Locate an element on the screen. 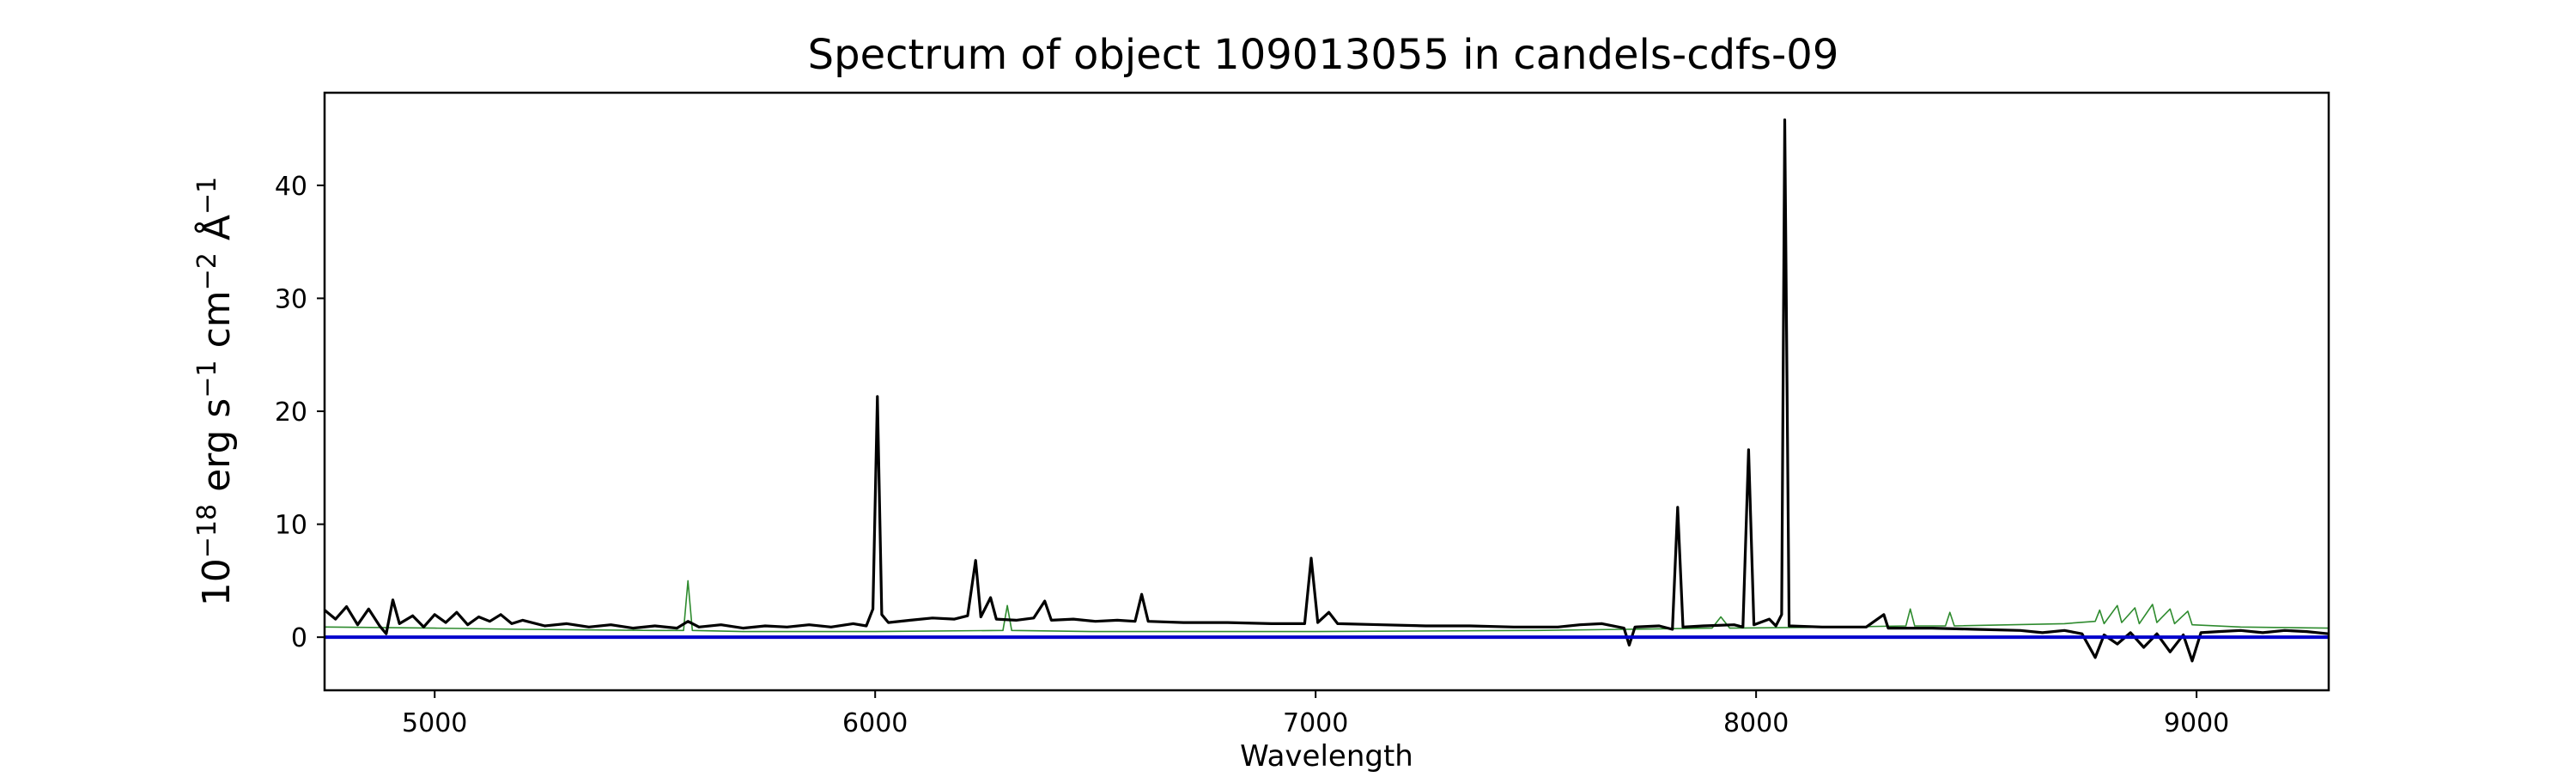 This screenshot has width=2576, height=777. x-tick-label: 6000 is located at coordinates (875, 723).